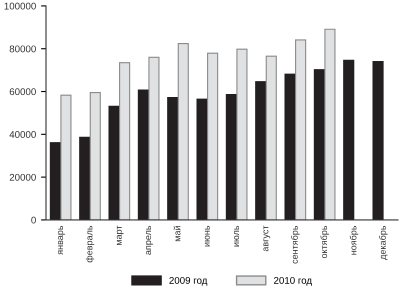 The image size is (400, 296). I want to click on y-tick-label: 40000, so click(22, 134).